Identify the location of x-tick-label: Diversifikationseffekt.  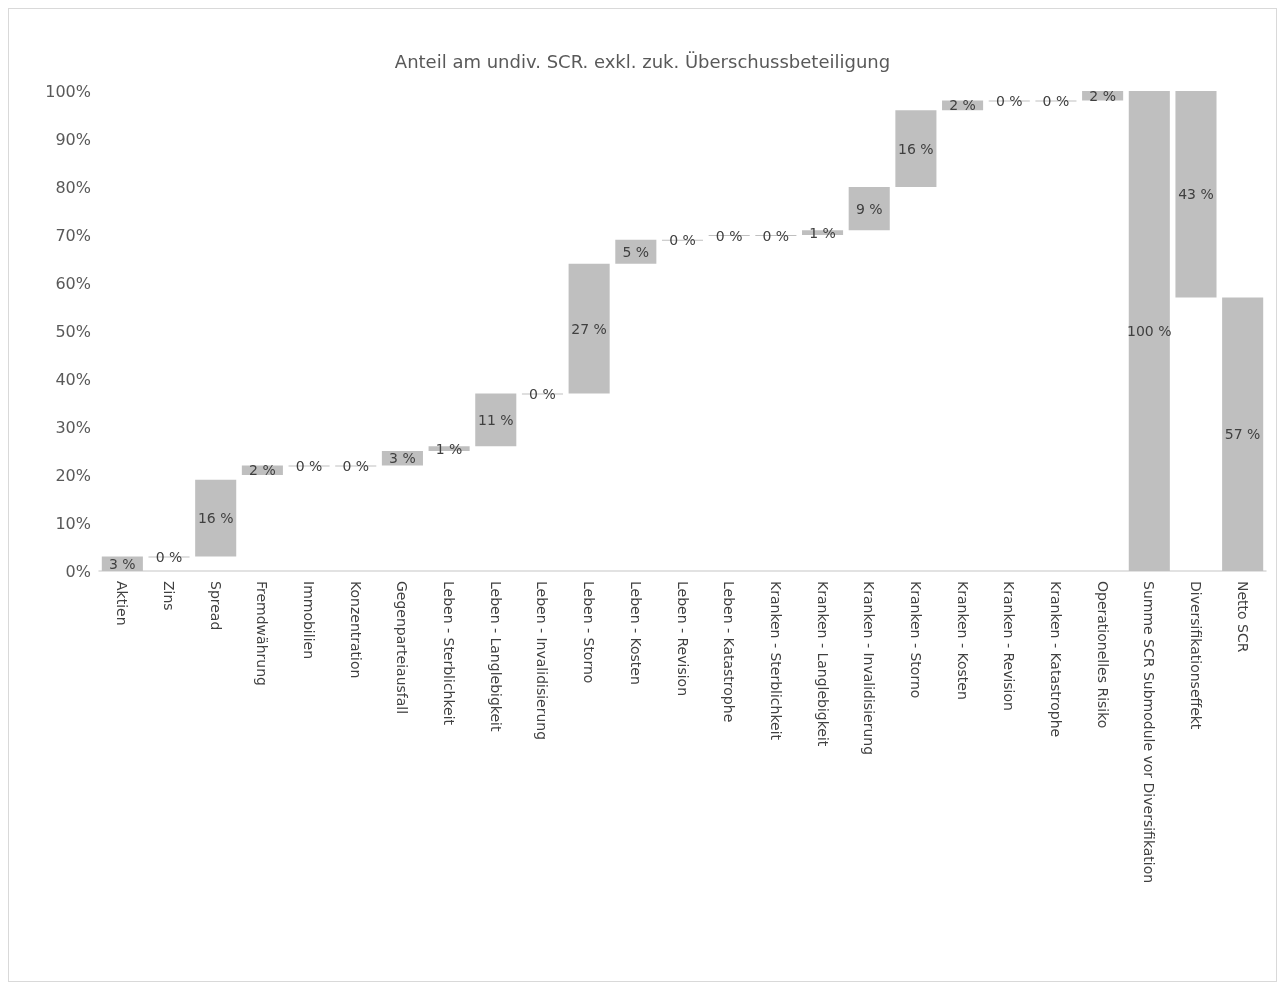
(1195, 655).